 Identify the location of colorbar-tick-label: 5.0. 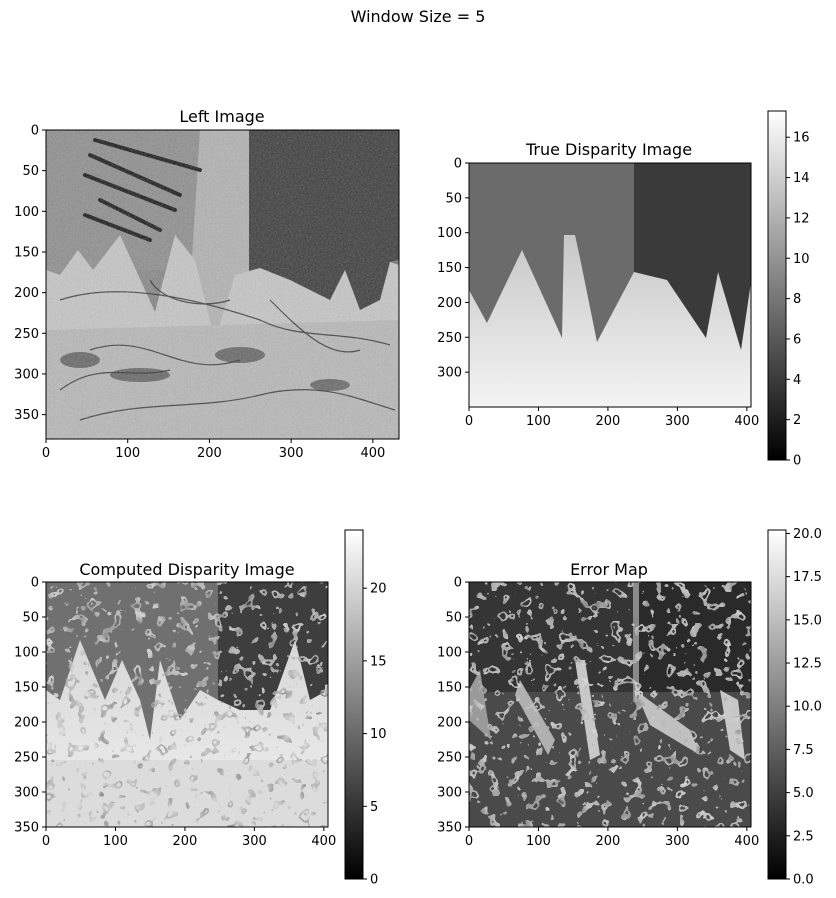
(803, 793).